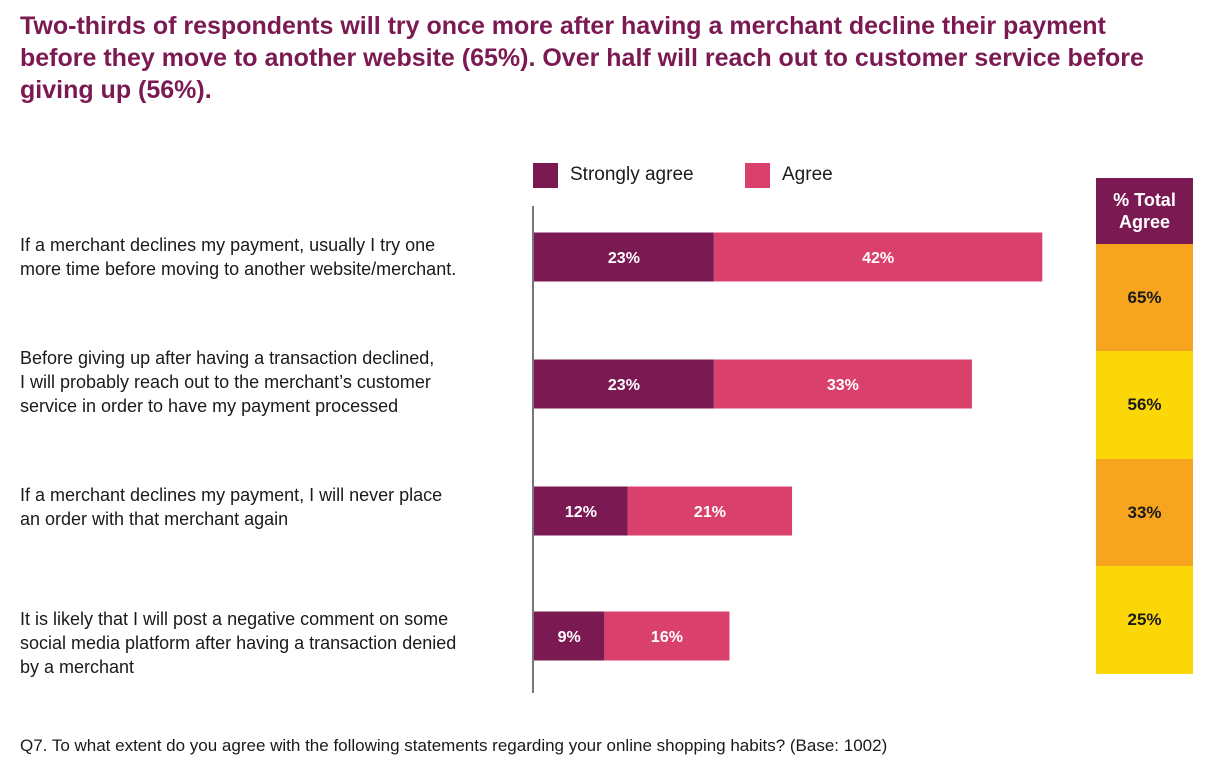 The image size is (1210, 775). I want to click on total-agree-column: % Total Agree 65% 56% 33% 25%, so click(1144, 426).